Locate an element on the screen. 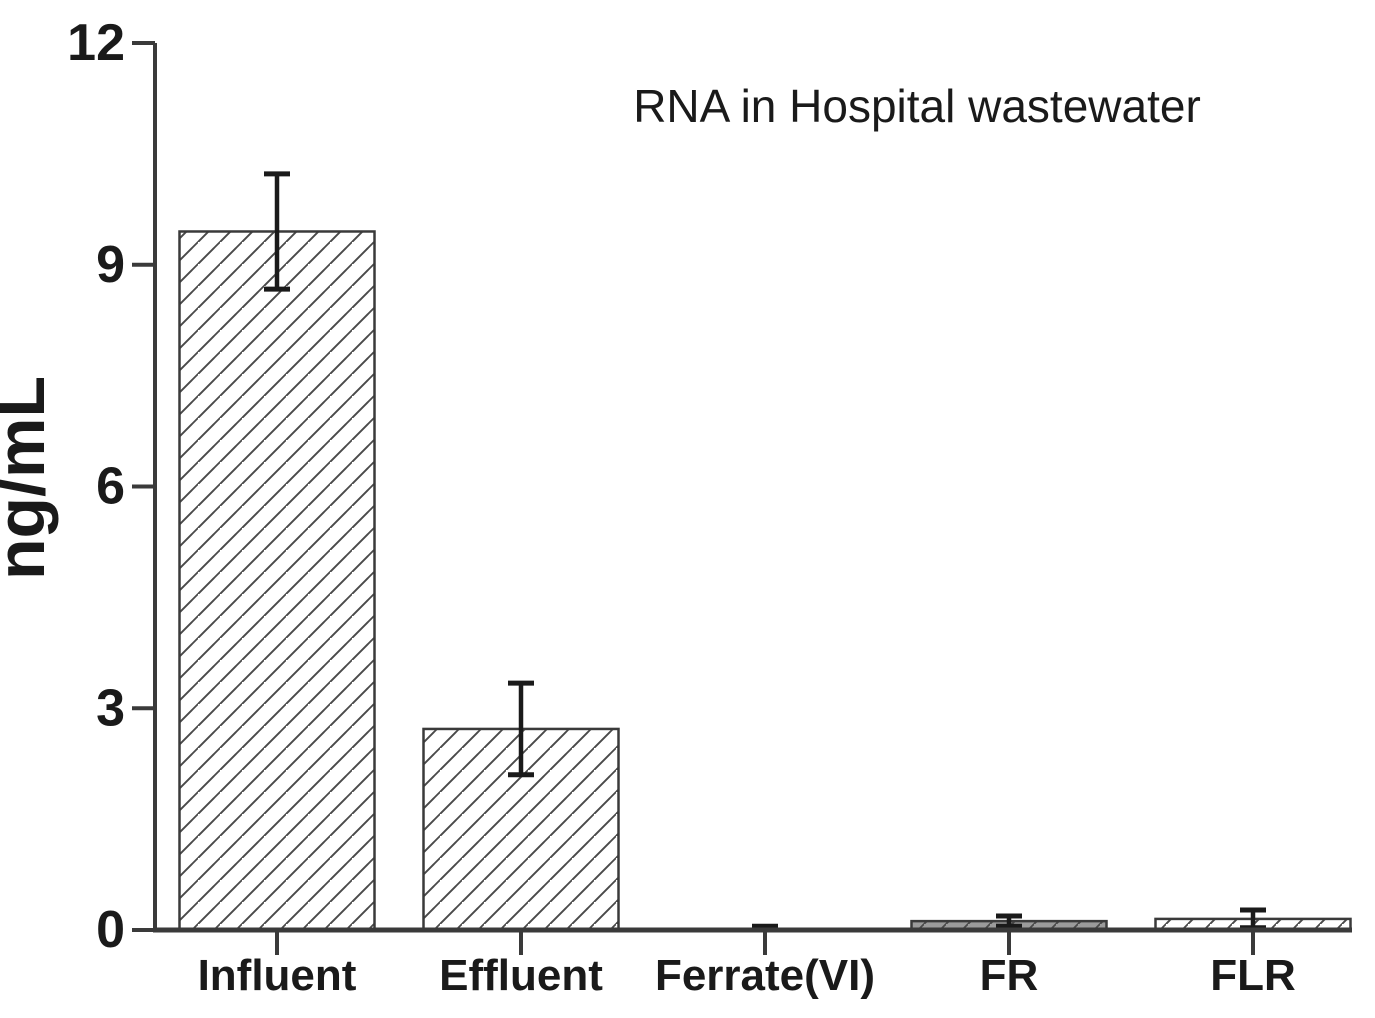  y-tick-label-0: 0 is located at coordinates (110, 930).